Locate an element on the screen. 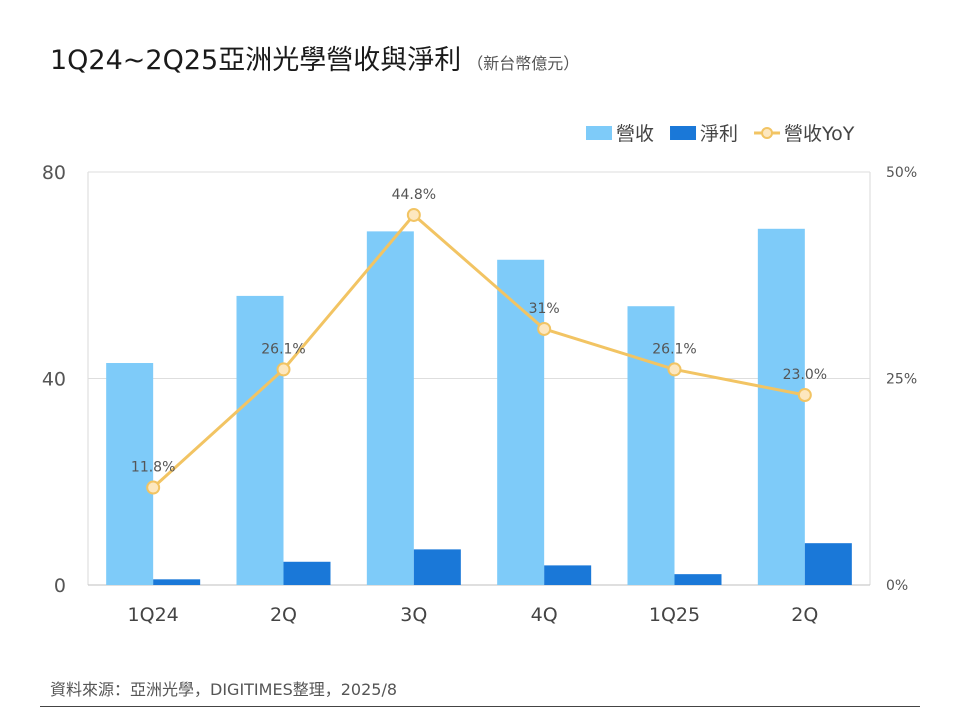 The image size is (960, 720). source-note: 資料來源：亞洲光學，DIGITIMES整理，2025/8 is located at coordinates (224, 689).